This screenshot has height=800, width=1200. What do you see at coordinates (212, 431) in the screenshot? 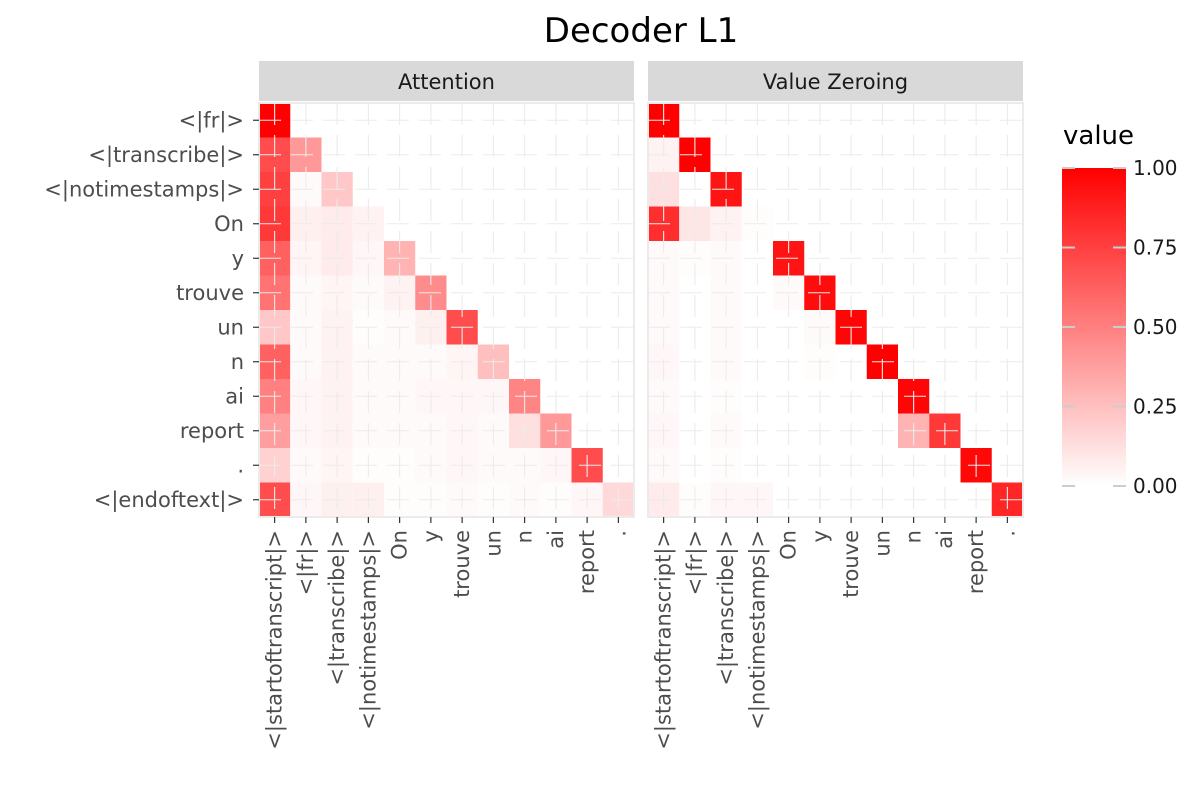
I see `y-tick-label: report` at bounding box center [212, 431].